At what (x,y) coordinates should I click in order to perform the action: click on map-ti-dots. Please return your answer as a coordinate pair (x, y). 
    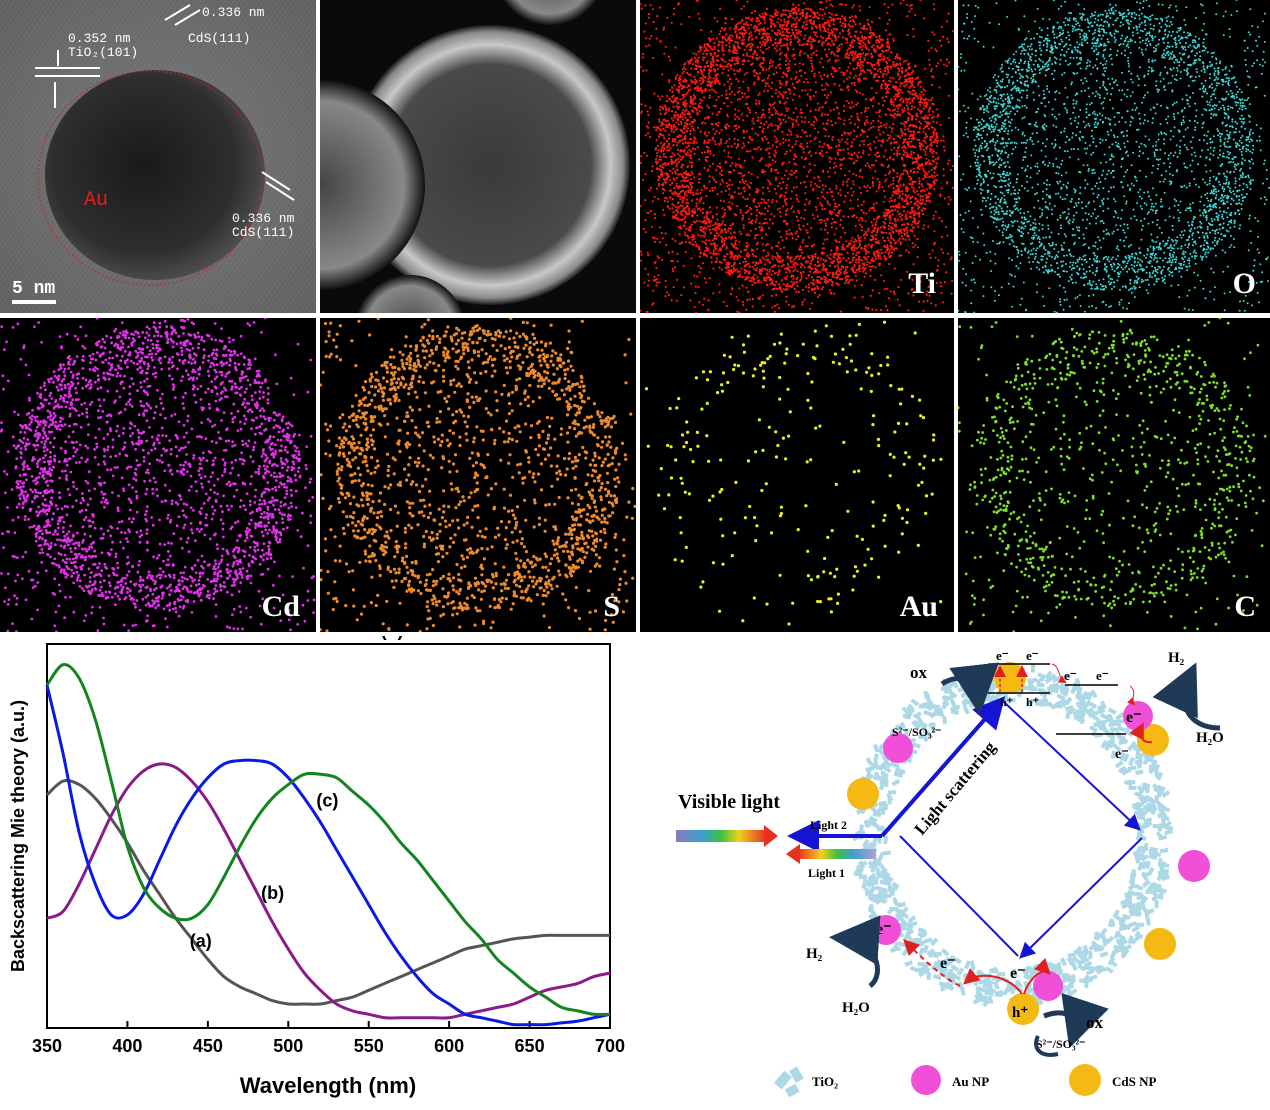
    Looking at the image, I should click on (797, 156).